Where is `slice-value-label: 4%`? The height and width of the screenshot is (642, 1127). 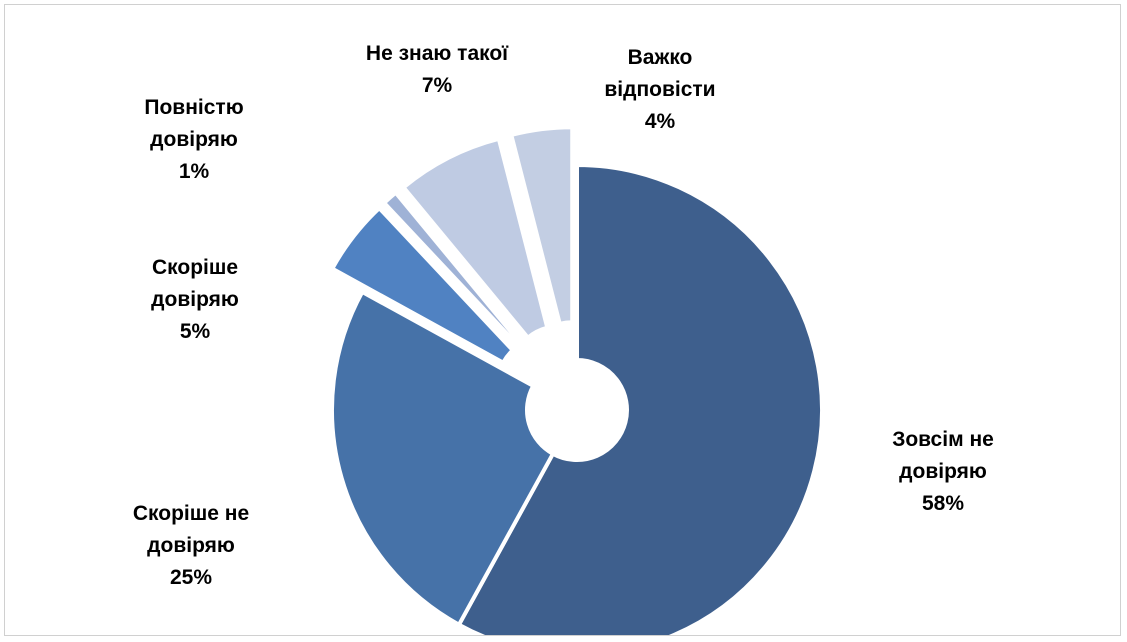
slice-value-label: 4% is located at coordinates (660, 121).